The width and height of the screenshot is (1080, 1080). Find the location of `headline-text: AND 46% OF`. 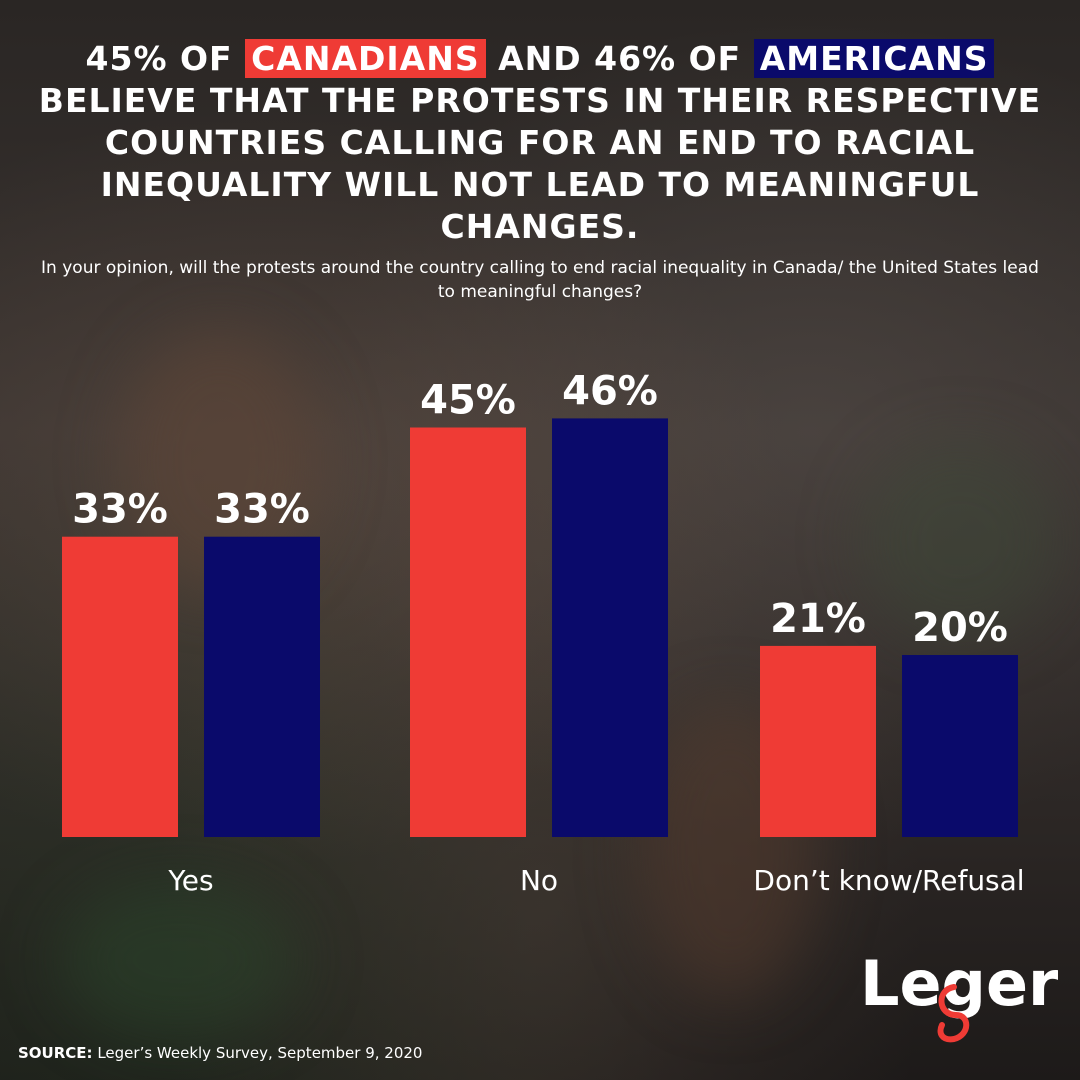

headline-text: AND 46% OF is located at coordinates (619, 58).